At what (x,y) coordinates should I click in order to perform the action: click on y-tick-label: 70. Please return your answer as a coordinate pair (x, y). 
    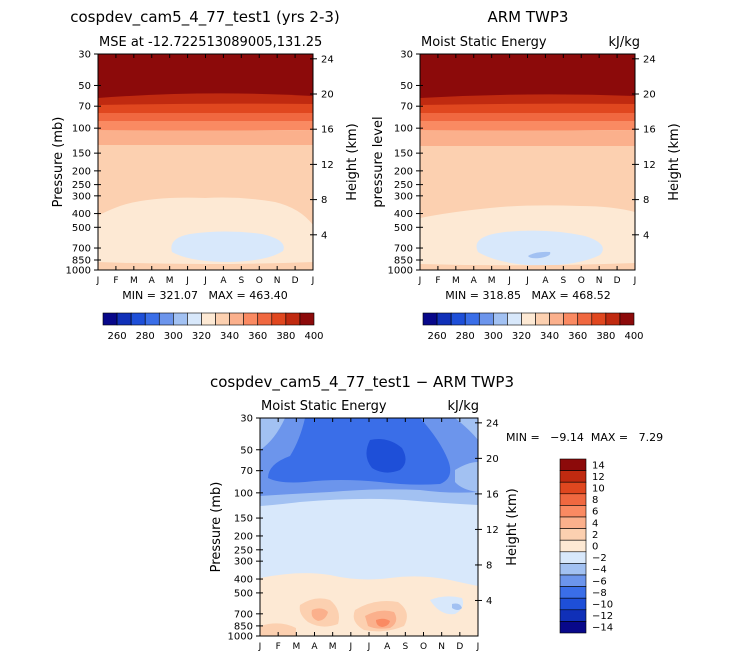
    Looking at the image, I should click on (84, 107).